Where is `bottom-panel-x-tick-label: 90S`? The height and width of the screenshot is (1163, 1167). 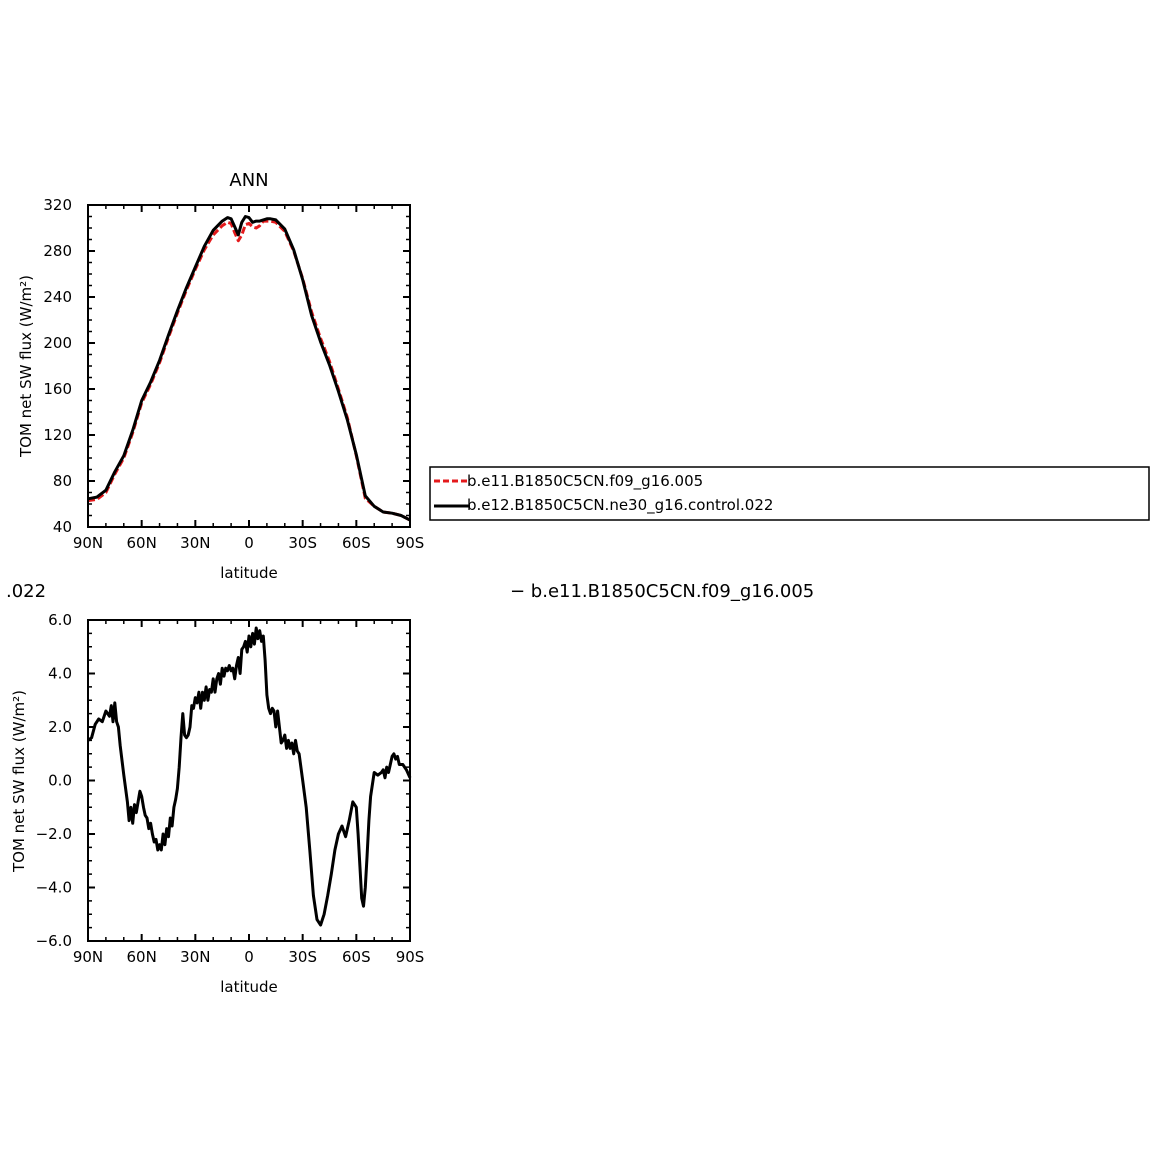
bottom-panel-x-tick-label: 90S is located at coordinates (410, 957).